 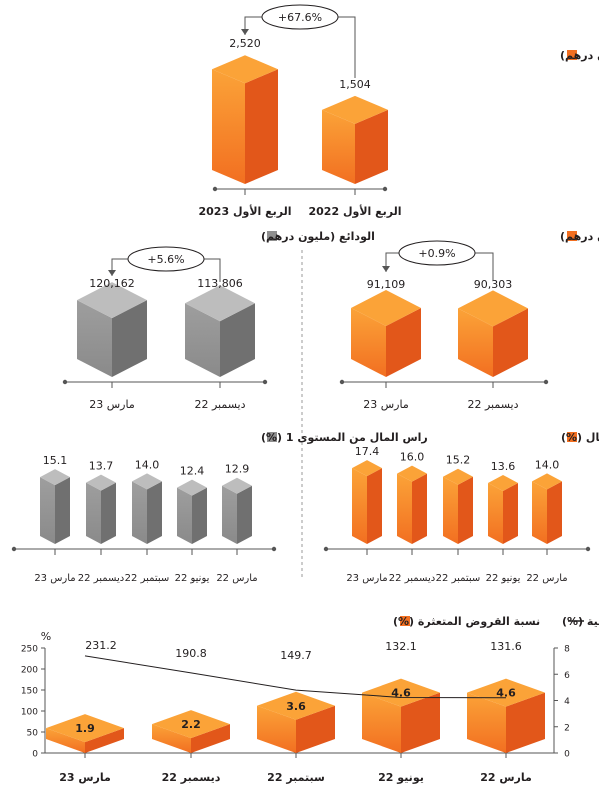 What do you see at coordinates (29, 713) in the screenshot?
I see `left-y-tick-label: 100` at bounding box center [29, 713].